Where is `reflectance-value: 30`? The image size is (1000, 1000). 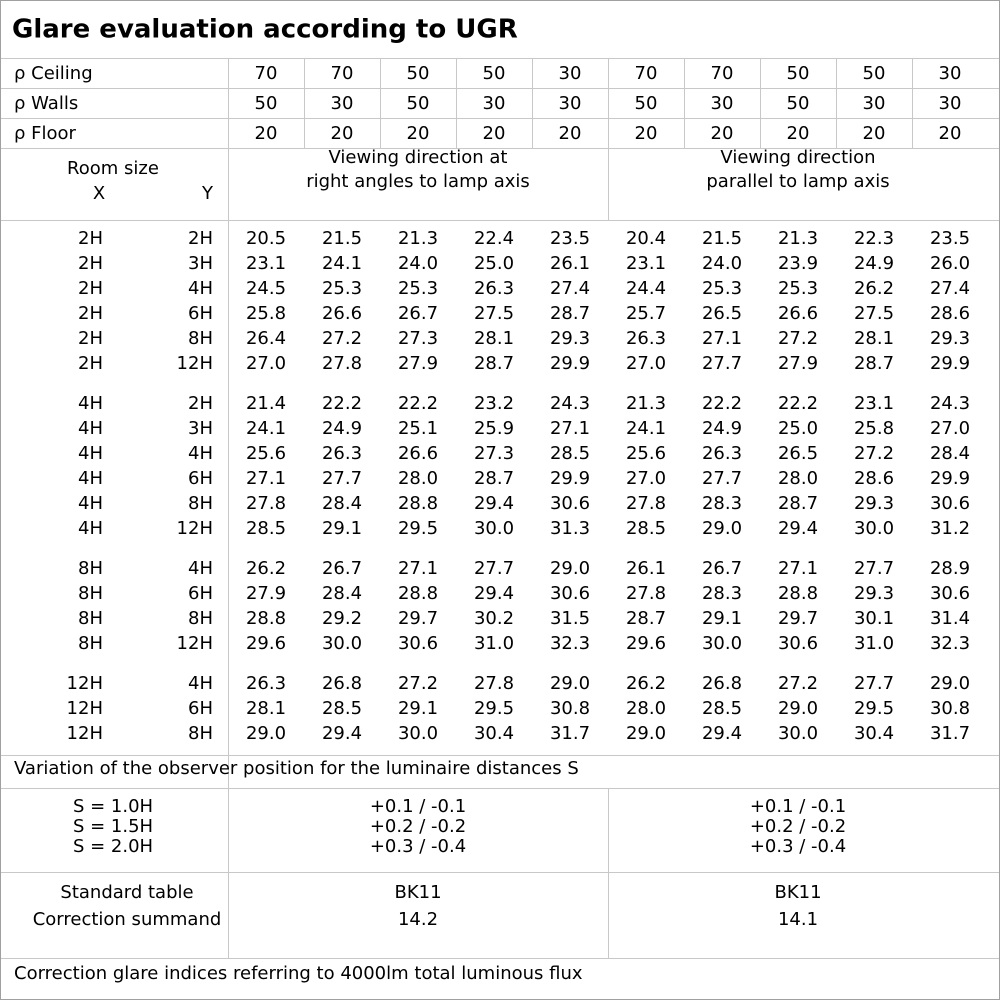
reflectance-value: 30 is located at coordinates (950, 103).